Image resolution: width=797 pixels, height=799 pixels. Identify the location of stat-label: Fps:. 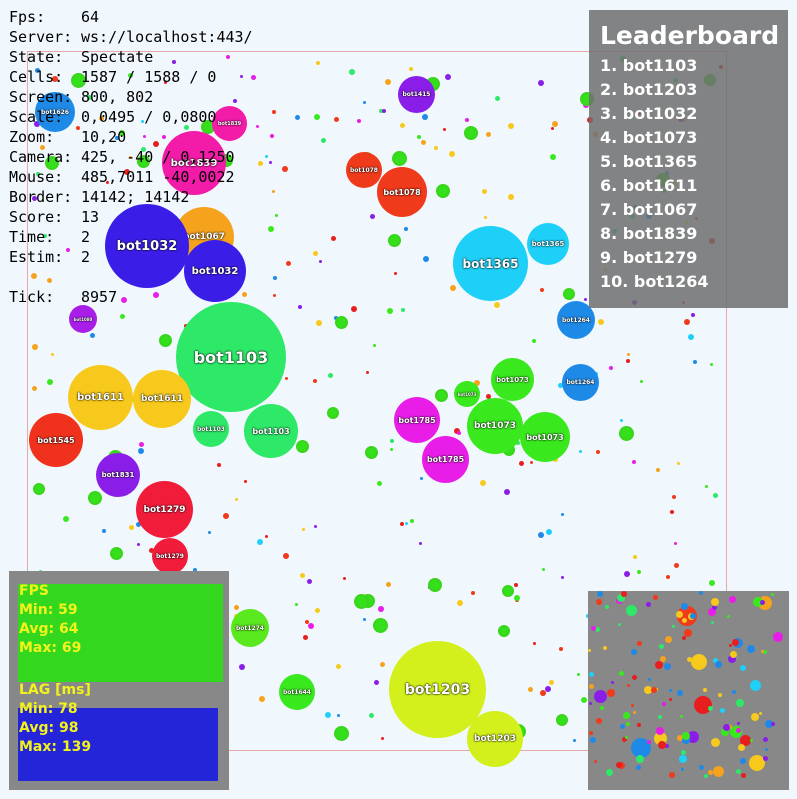
(27, 17).